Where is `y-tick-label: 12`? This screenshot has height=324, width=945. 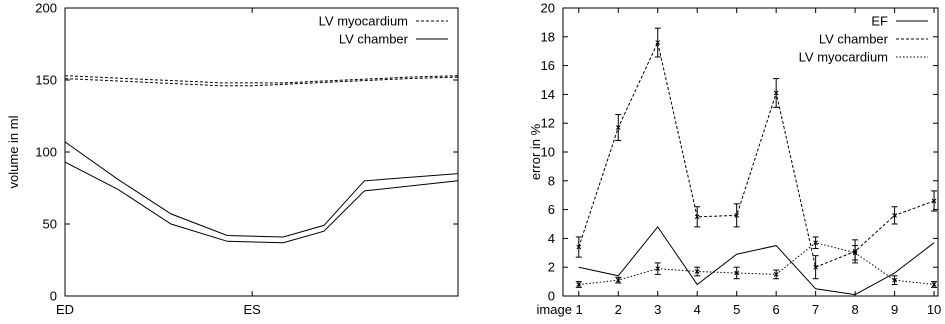
y-tick-label: 12 is located at coordinates (548, 123).